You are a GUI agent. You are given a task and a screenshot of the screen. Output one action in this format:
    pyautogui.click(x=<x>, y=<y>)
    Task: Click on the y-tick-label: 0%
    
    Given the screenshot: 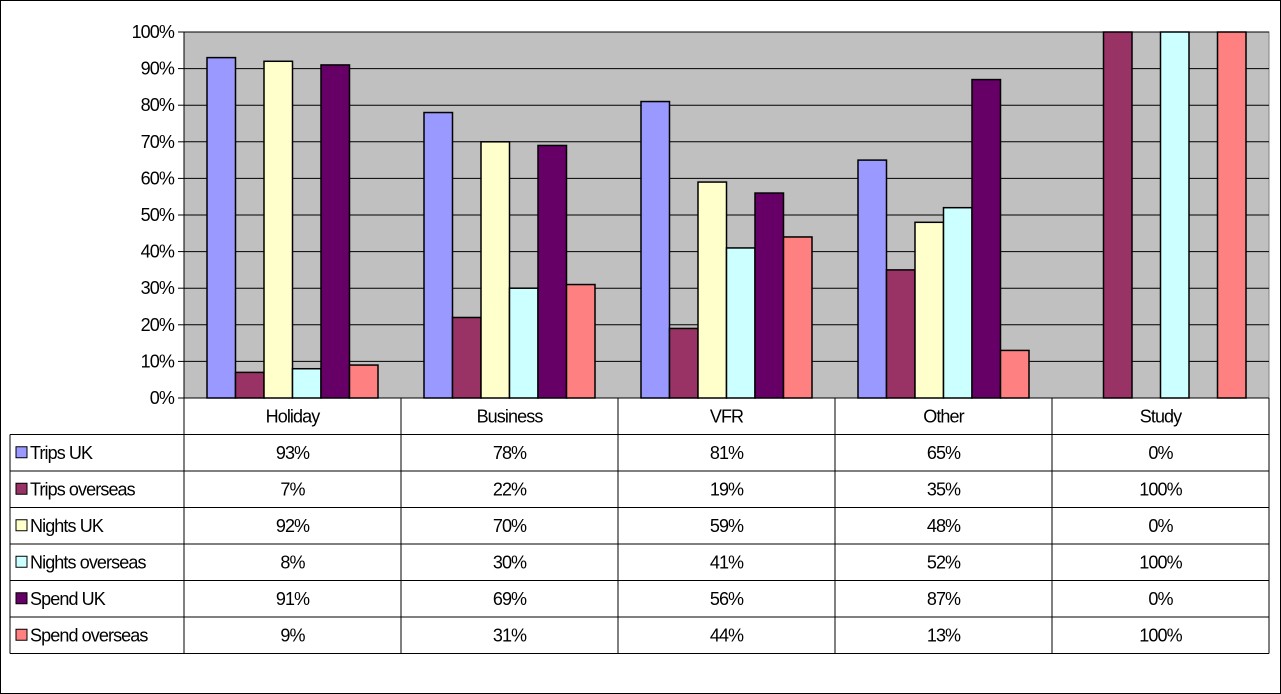 What is the action you would take?
    pyautogui.click(x=162, y=398)
    